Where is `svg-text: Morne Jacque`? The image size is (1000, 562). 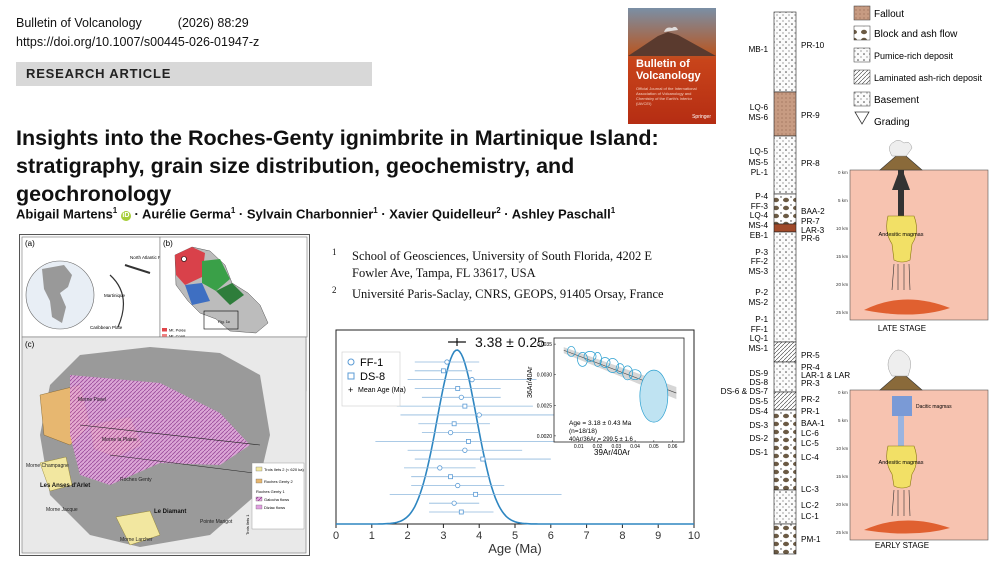 svg-text: Morne Jacque is located at coordinates (62, 510).